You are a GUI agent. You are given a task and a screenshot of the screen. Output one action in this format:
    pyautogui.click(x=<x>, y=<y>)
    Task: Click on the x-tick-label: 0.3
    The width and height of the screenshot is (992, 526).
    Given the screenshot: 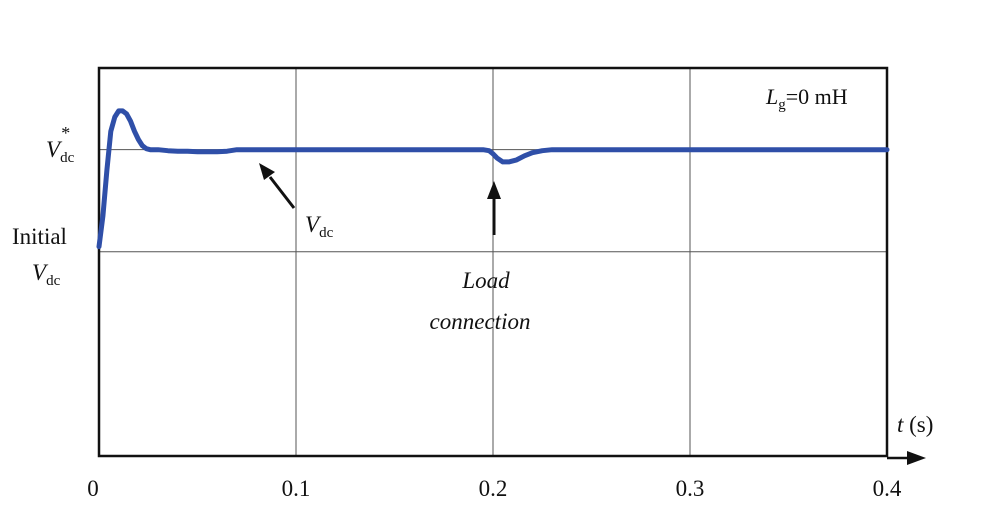 What is the action you would take?
    pyautogui.click(x=690, y=488)
    